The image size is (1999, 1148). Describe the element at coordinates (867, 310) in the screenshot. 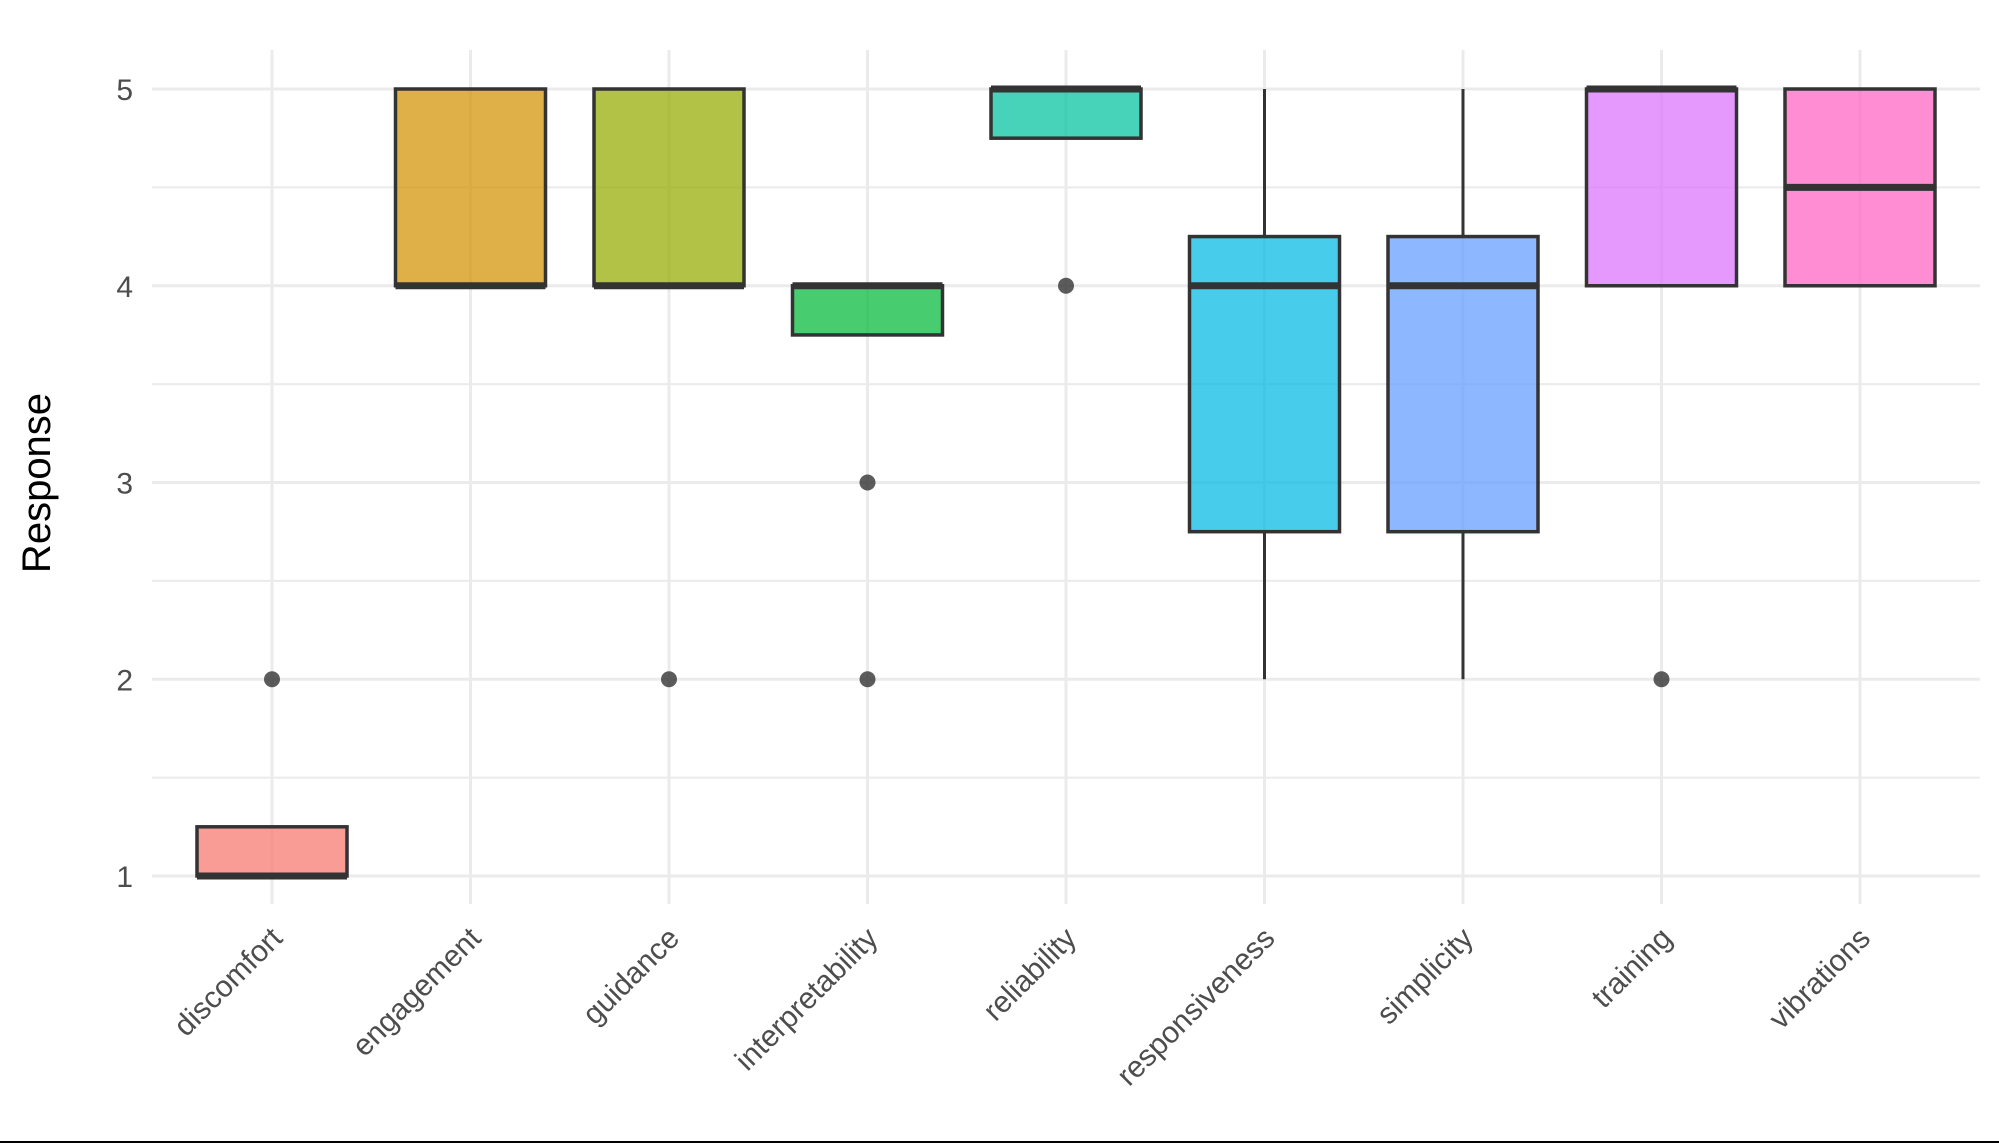

I see `box-interpretability` at that location.